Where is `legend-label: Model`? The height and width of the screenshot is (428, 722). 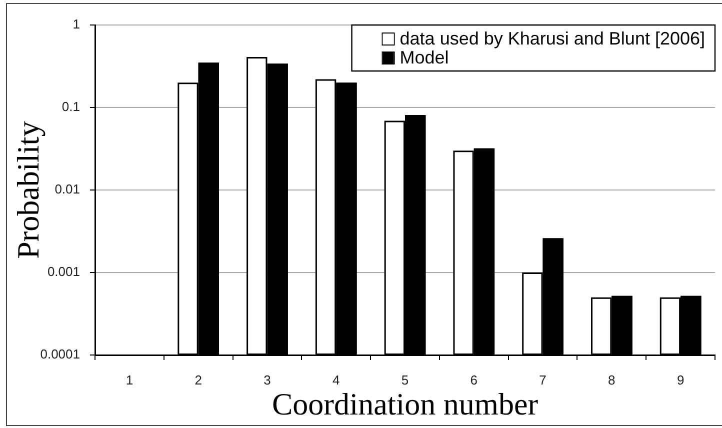 legend-label: Model is located at coordinates (424, 57).